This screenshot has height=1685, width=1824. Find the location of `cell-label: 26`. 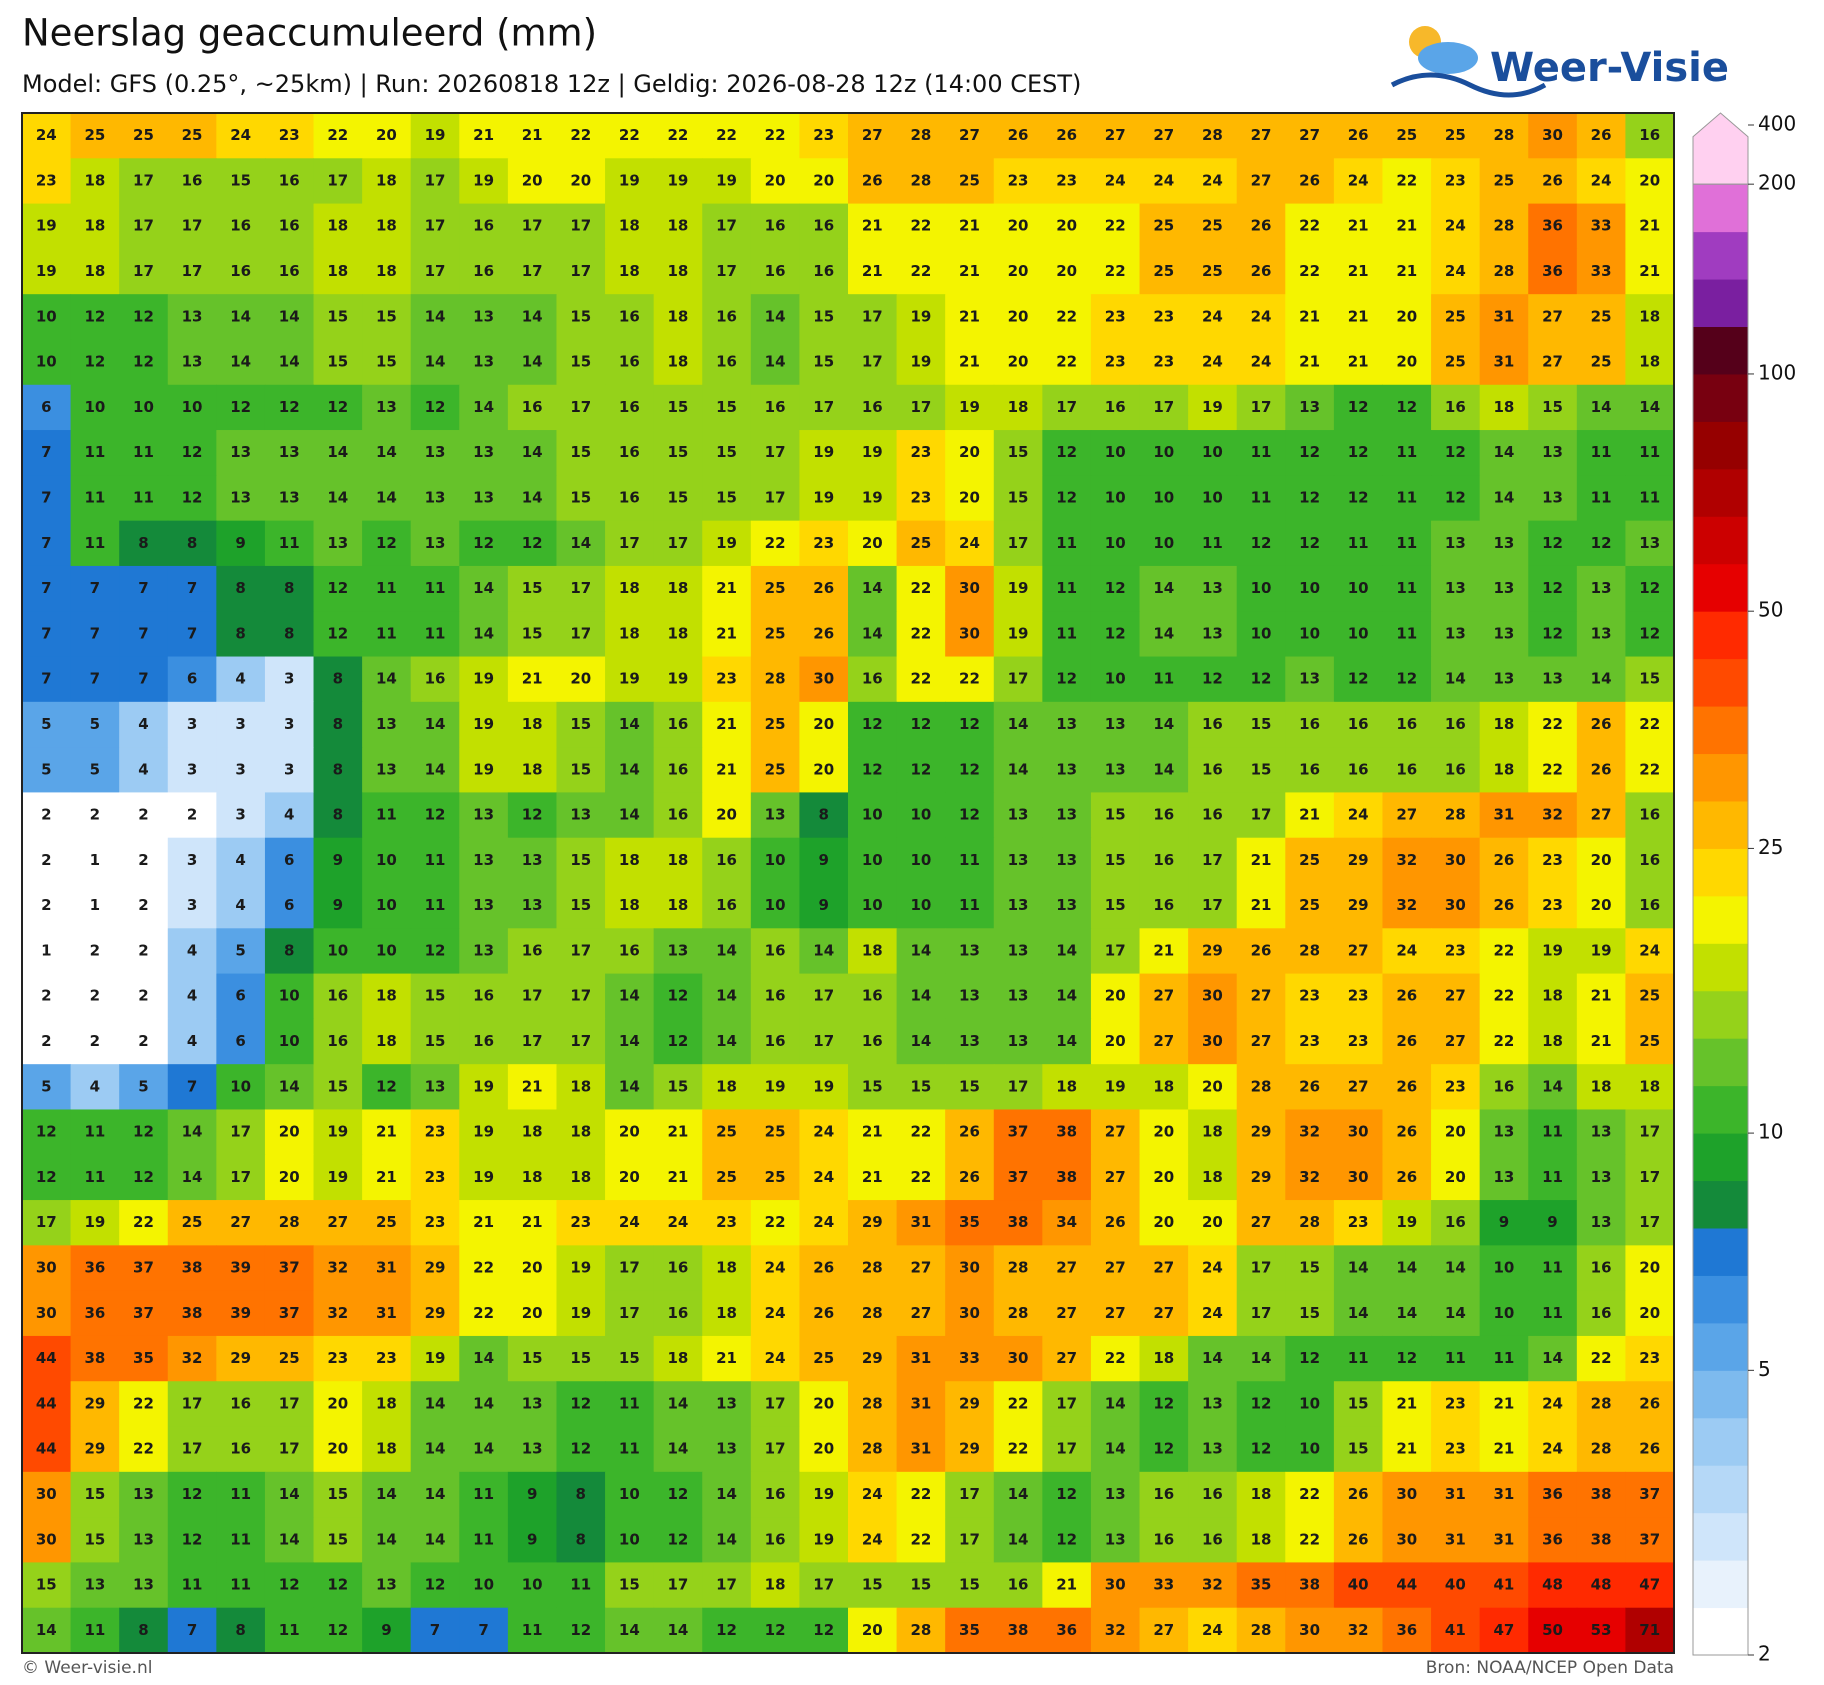

cell-label: 26 is located at coordinates (823, 588).